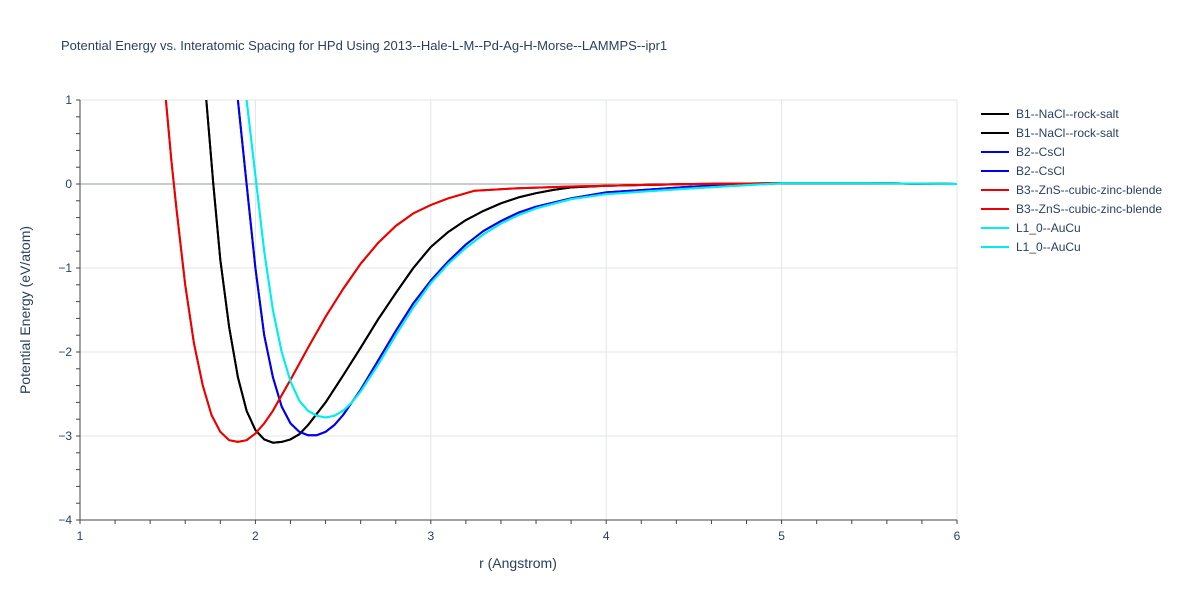  What do you see at coordinates (430, 536) in the screenshot?
I see `x-tick-label: 3` at bounding box center [430, 536].